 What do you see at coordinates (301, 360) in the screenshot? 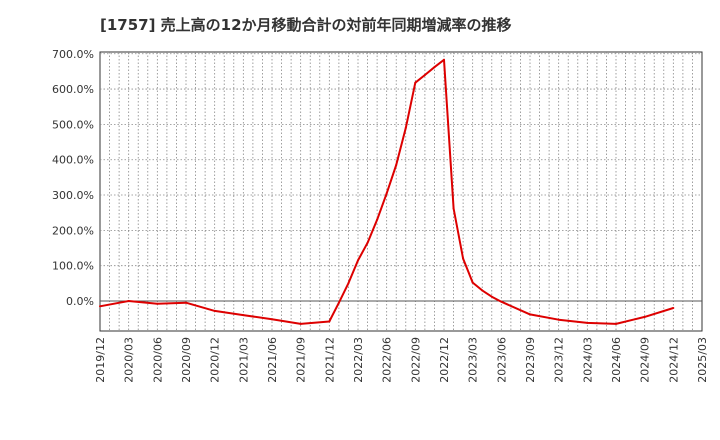
I see `x-tick-label: 2021/09` at bounding box center [301, 360].